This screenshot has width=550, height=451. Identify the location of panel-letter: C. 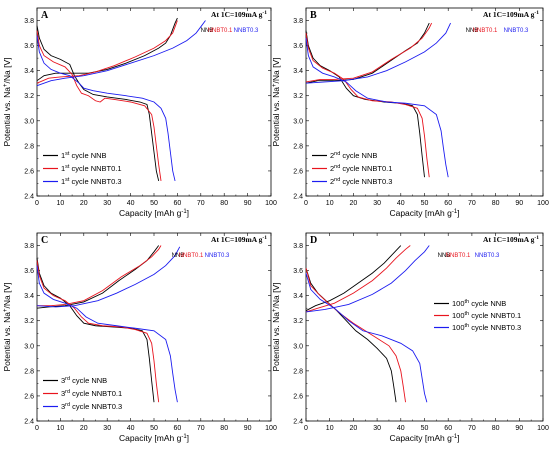
(44, 240).